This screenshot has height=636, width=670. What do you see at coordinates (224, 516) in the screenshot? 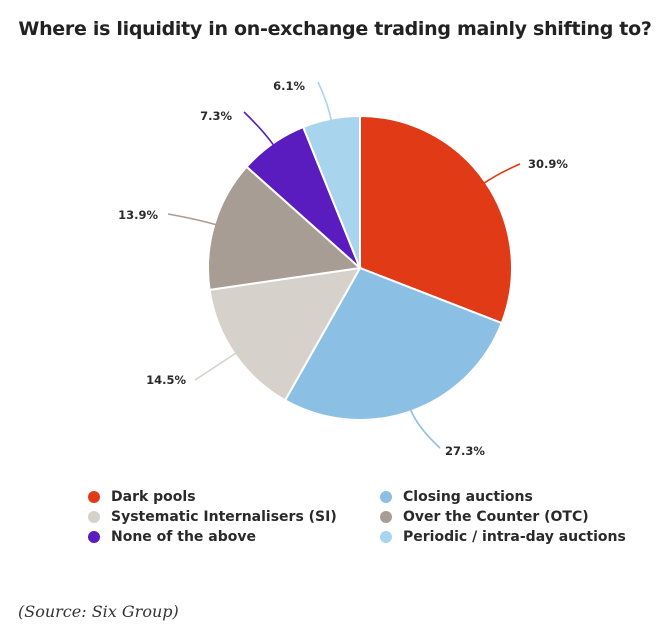
I see `legend-label: Systematic Internalisers (SI)` at bounding box center [224, 516].